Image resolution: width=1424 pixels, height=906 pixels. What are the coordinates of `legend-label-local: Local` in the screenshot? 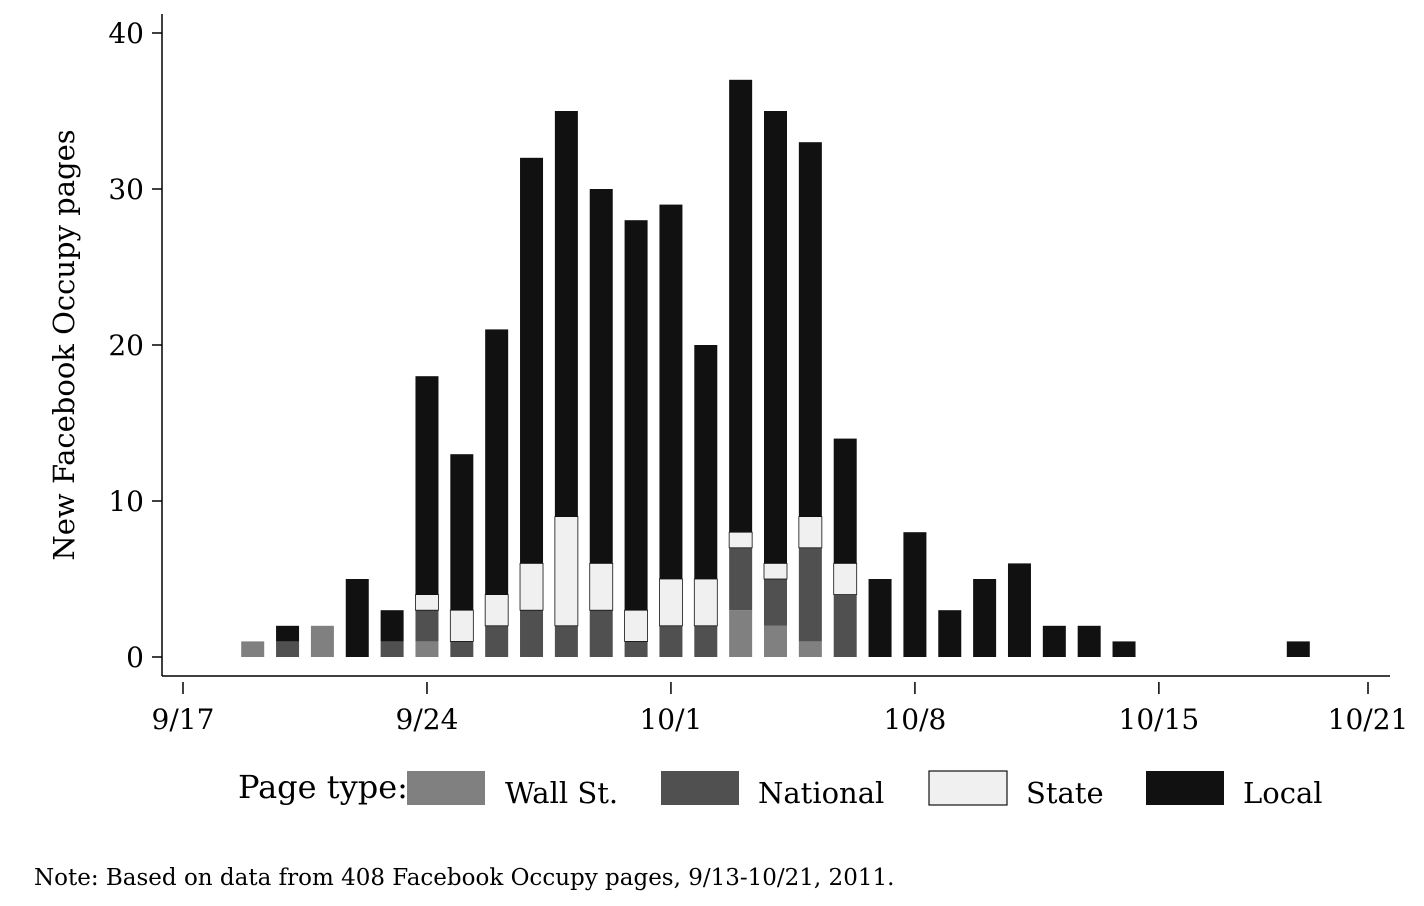 It's located at (1283, 793).